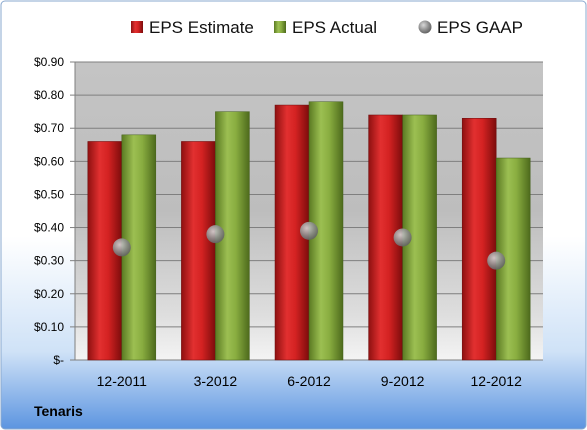 Image resolution: width=587 pixels, height=430 pixels. What do you see at coordinates (480, 27) in the screenshot?
I see `legend-label: EPS GAAP` at bounding box center [480, 27].